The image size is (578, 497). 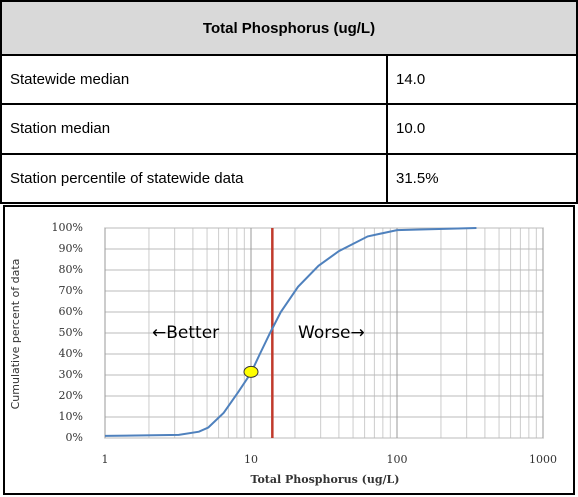 I want to click on y-tick-label: 20%, so click(x=71, y=395).